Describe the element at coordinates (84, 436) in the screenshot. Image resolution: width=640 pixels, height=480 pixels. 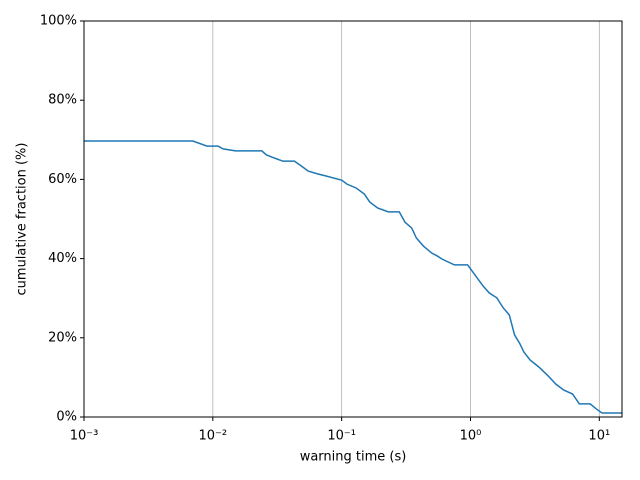
I see `x-tick-label: 10⁻³` at that location.